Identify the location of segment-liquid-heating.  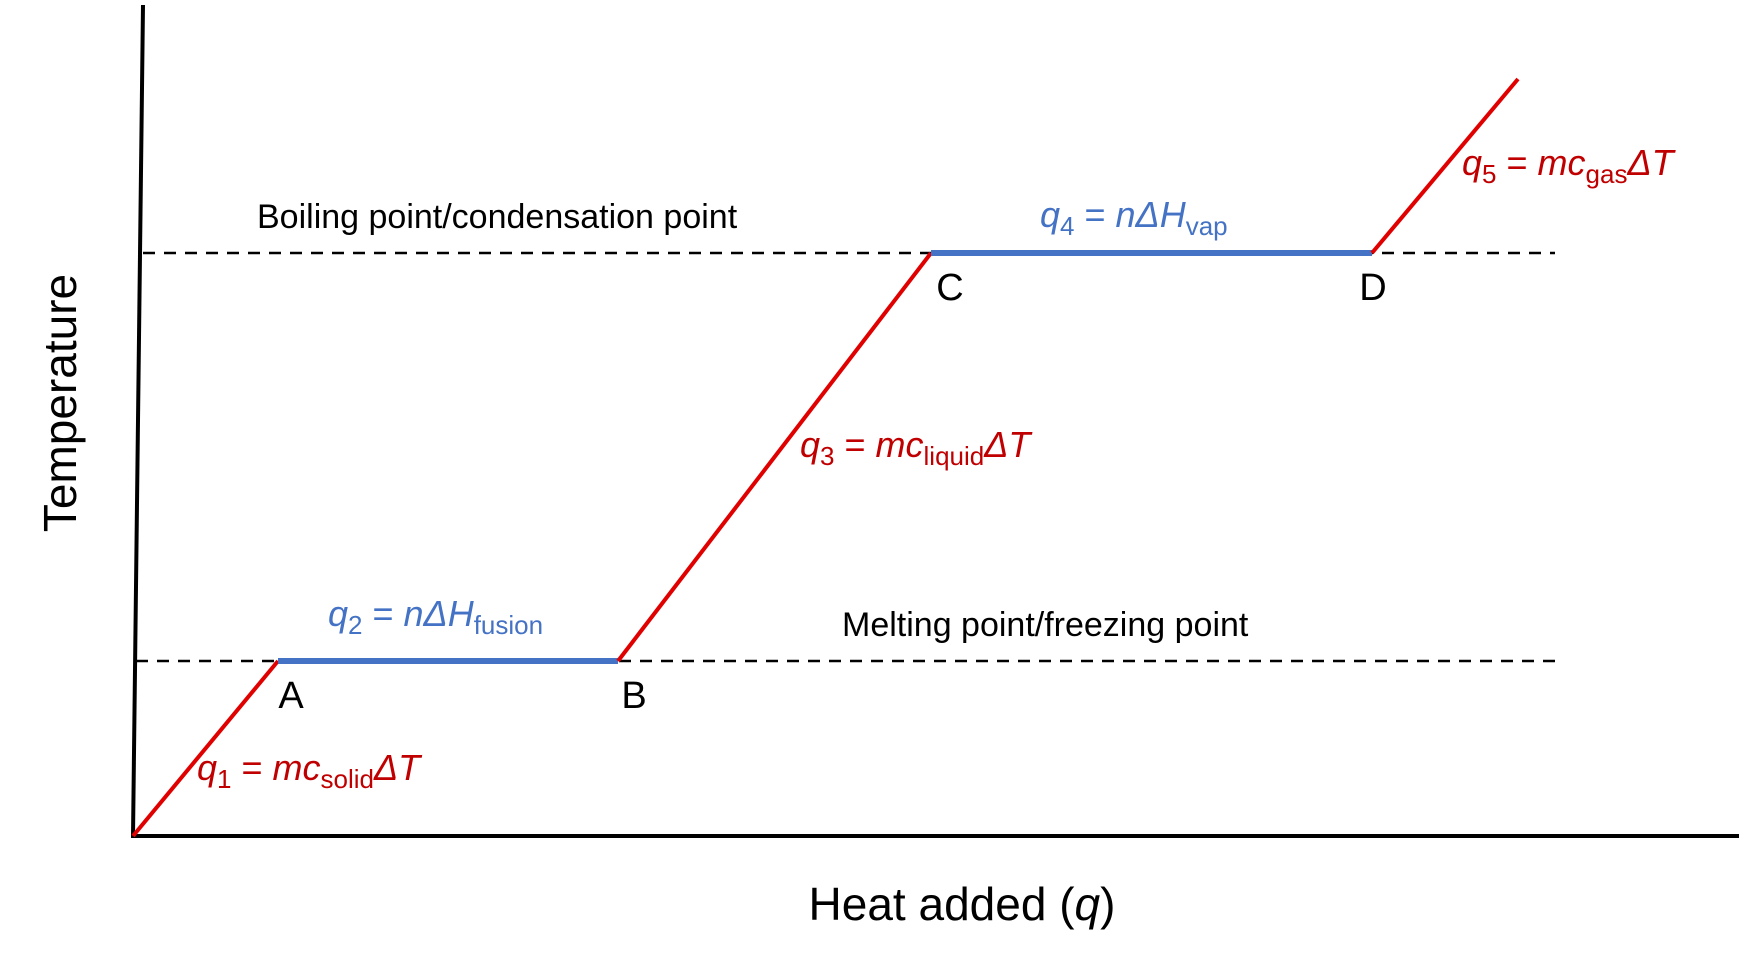
(774, 457).